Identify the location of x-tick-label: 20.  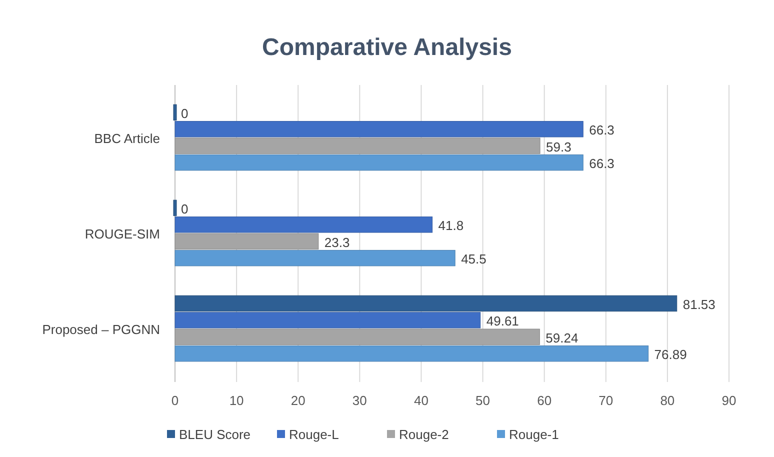
(298, 400).